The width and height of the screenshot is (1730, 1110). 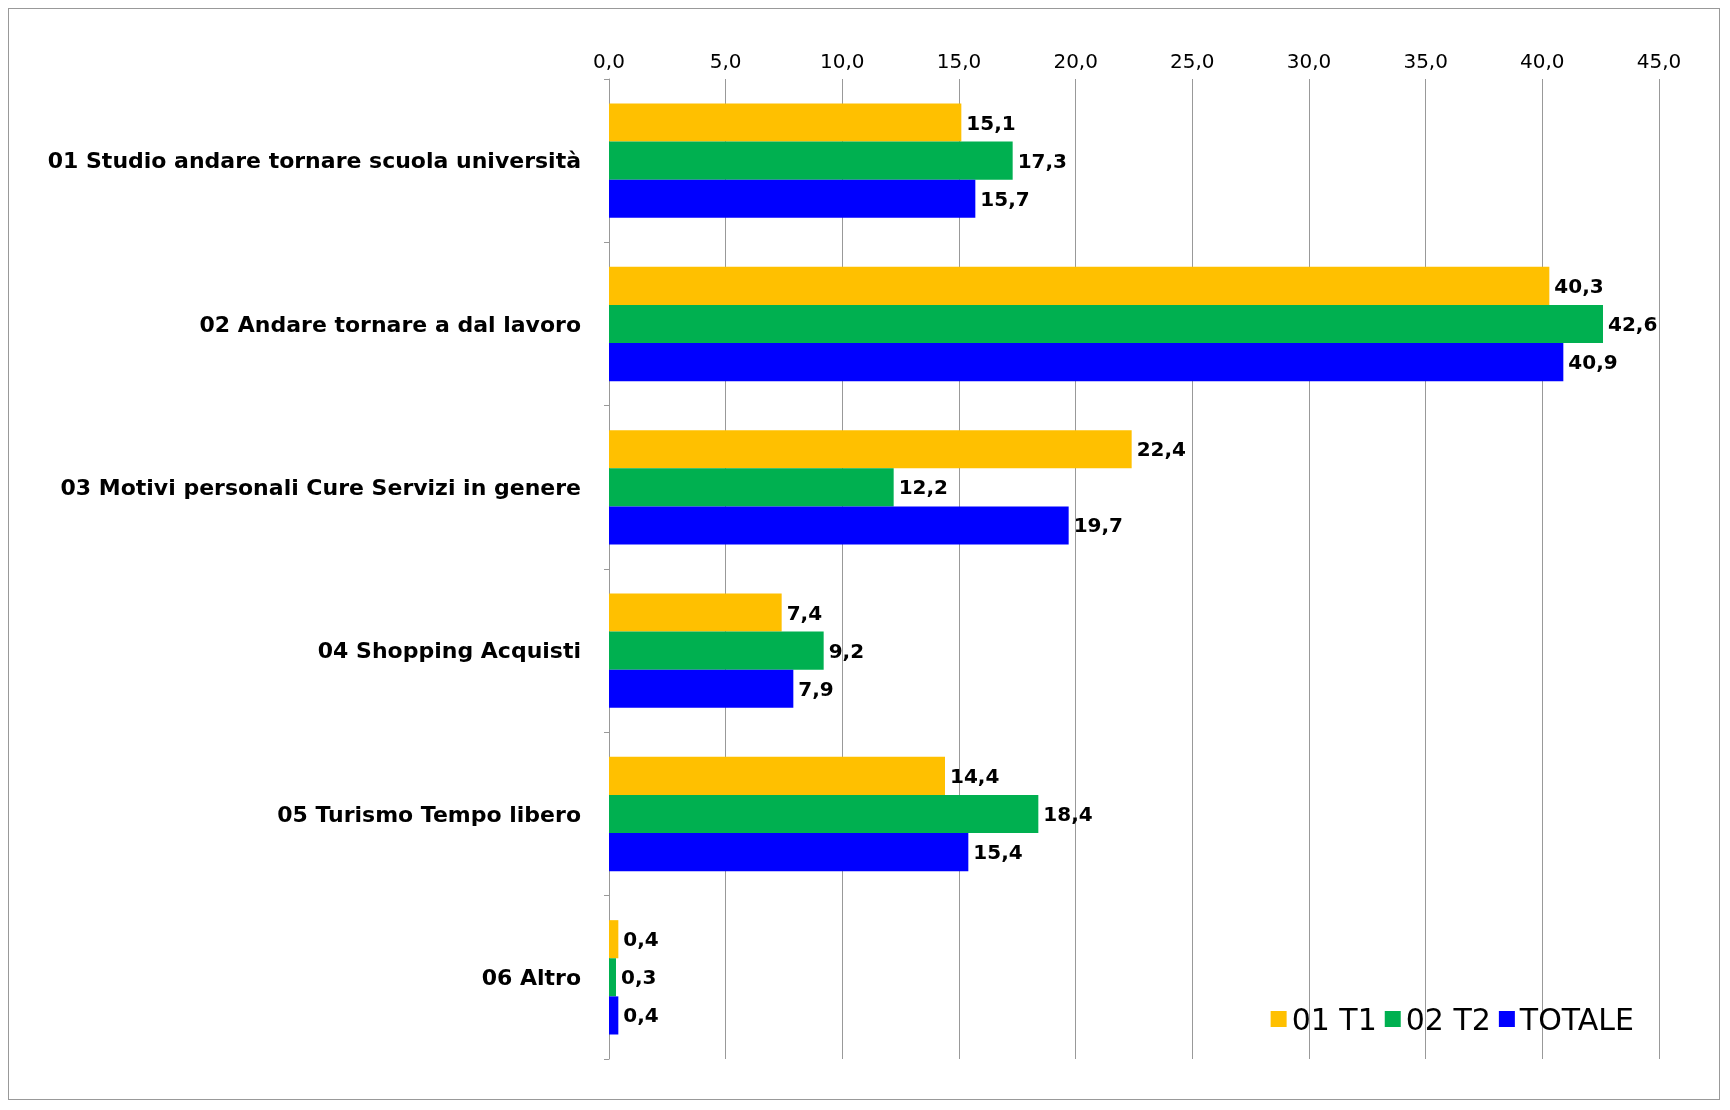 What do you see at coordinates (314, 161) in the screenshot?
I see `y-tick-label: 01 Studio andare tornare scuola università` at bounding box center [314, 161].